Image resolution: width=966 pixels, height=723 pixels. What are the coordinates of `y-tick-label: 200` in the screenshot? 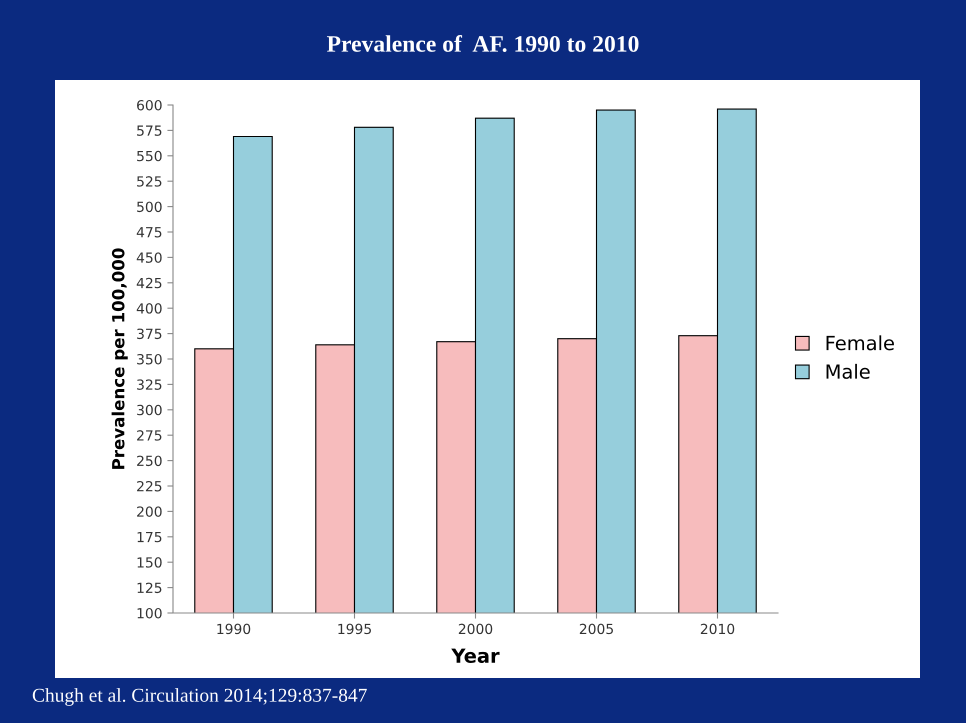 It's located at (149, 511).